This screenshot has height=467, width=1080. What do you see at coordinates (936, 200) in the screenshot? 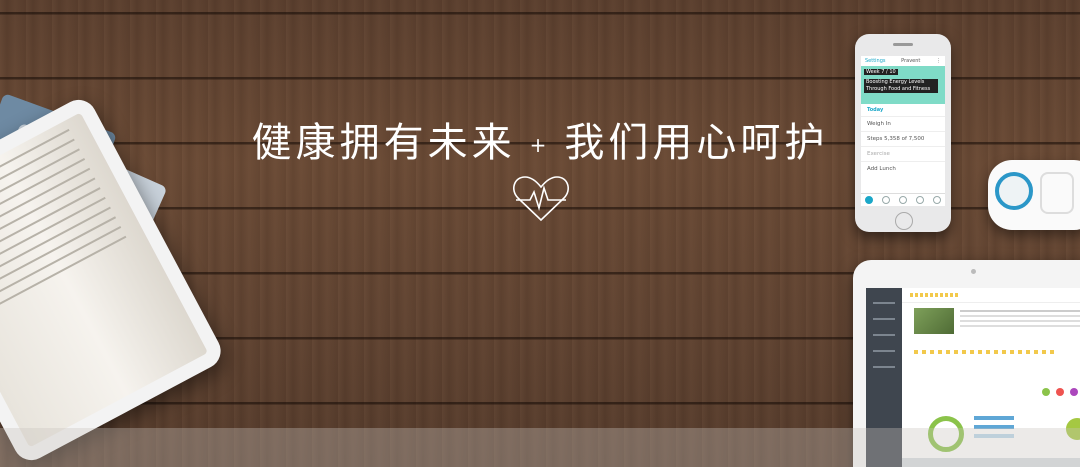
I see `tab-more-icon` at bounding box center [936, 200].